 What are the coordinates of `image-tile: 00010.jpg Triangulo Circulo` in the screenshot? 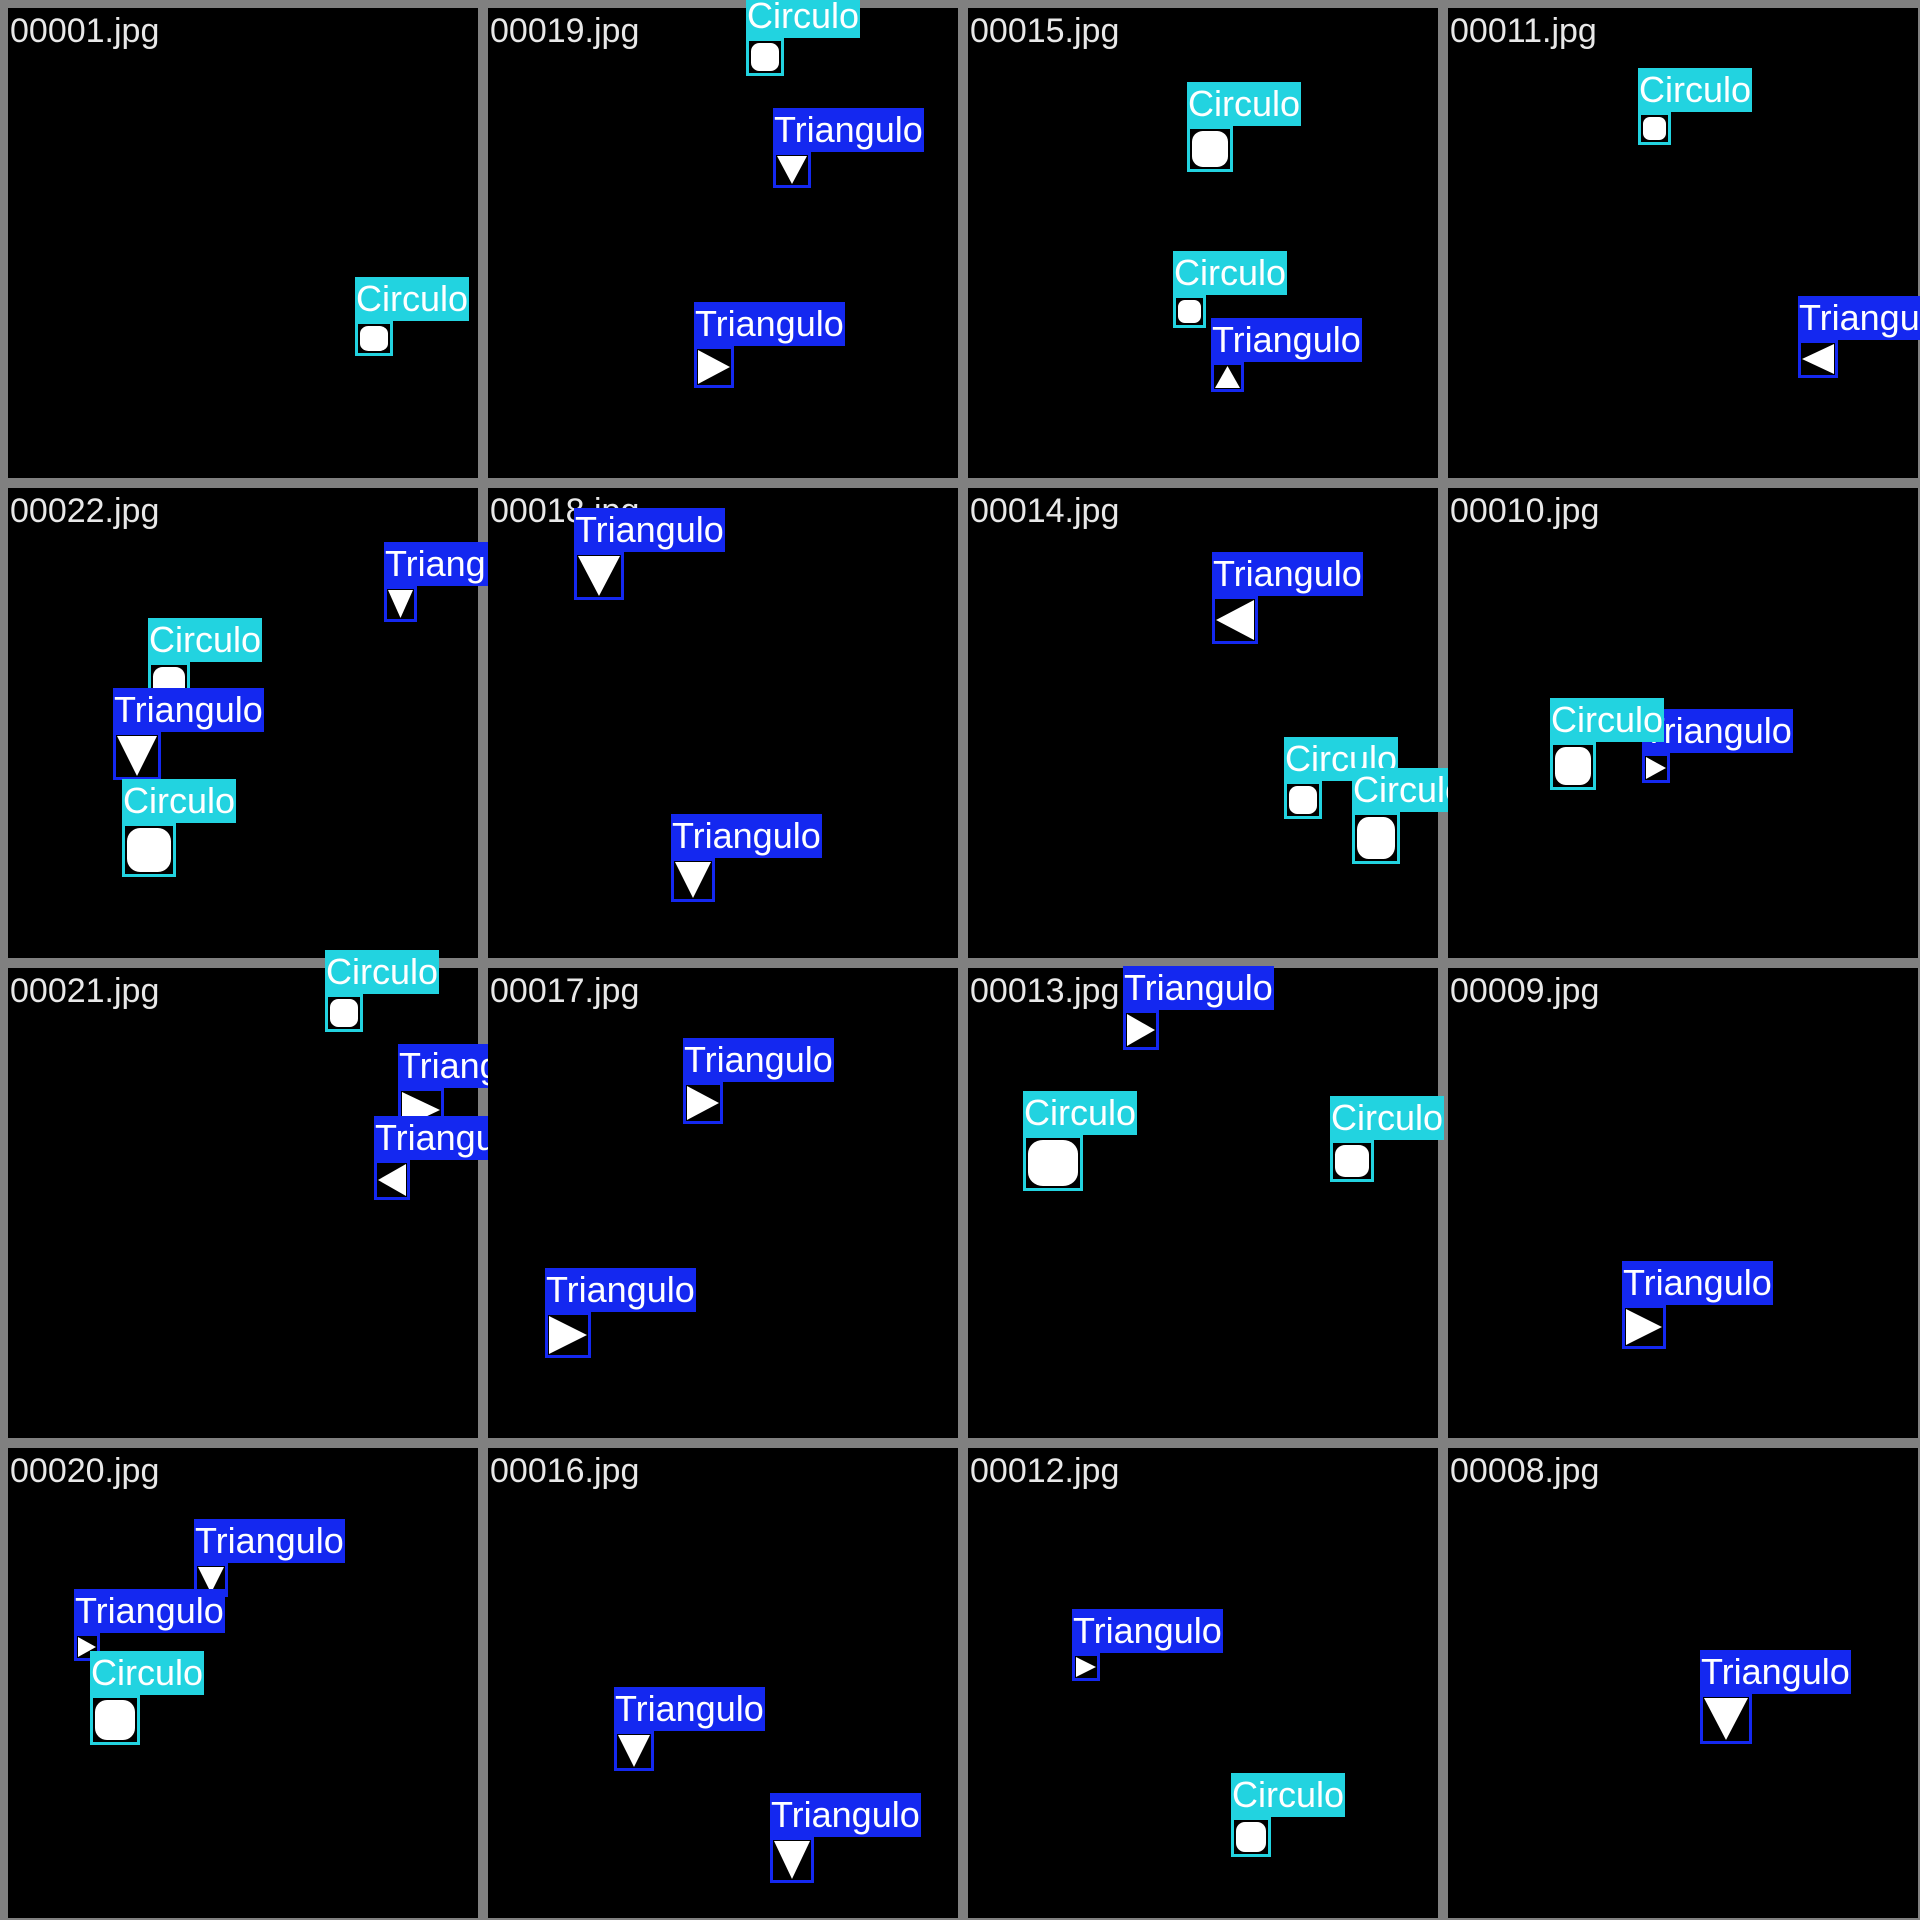 It's located at (1683, 723).